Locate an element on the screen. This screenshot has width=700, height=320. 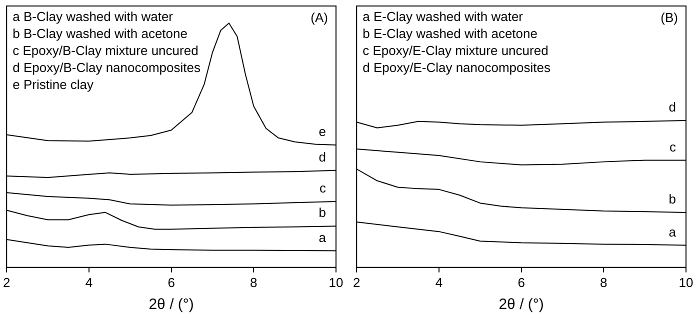
text: c Epoxy/E-Clay mixture uncured is located at coordinates (455, 50).